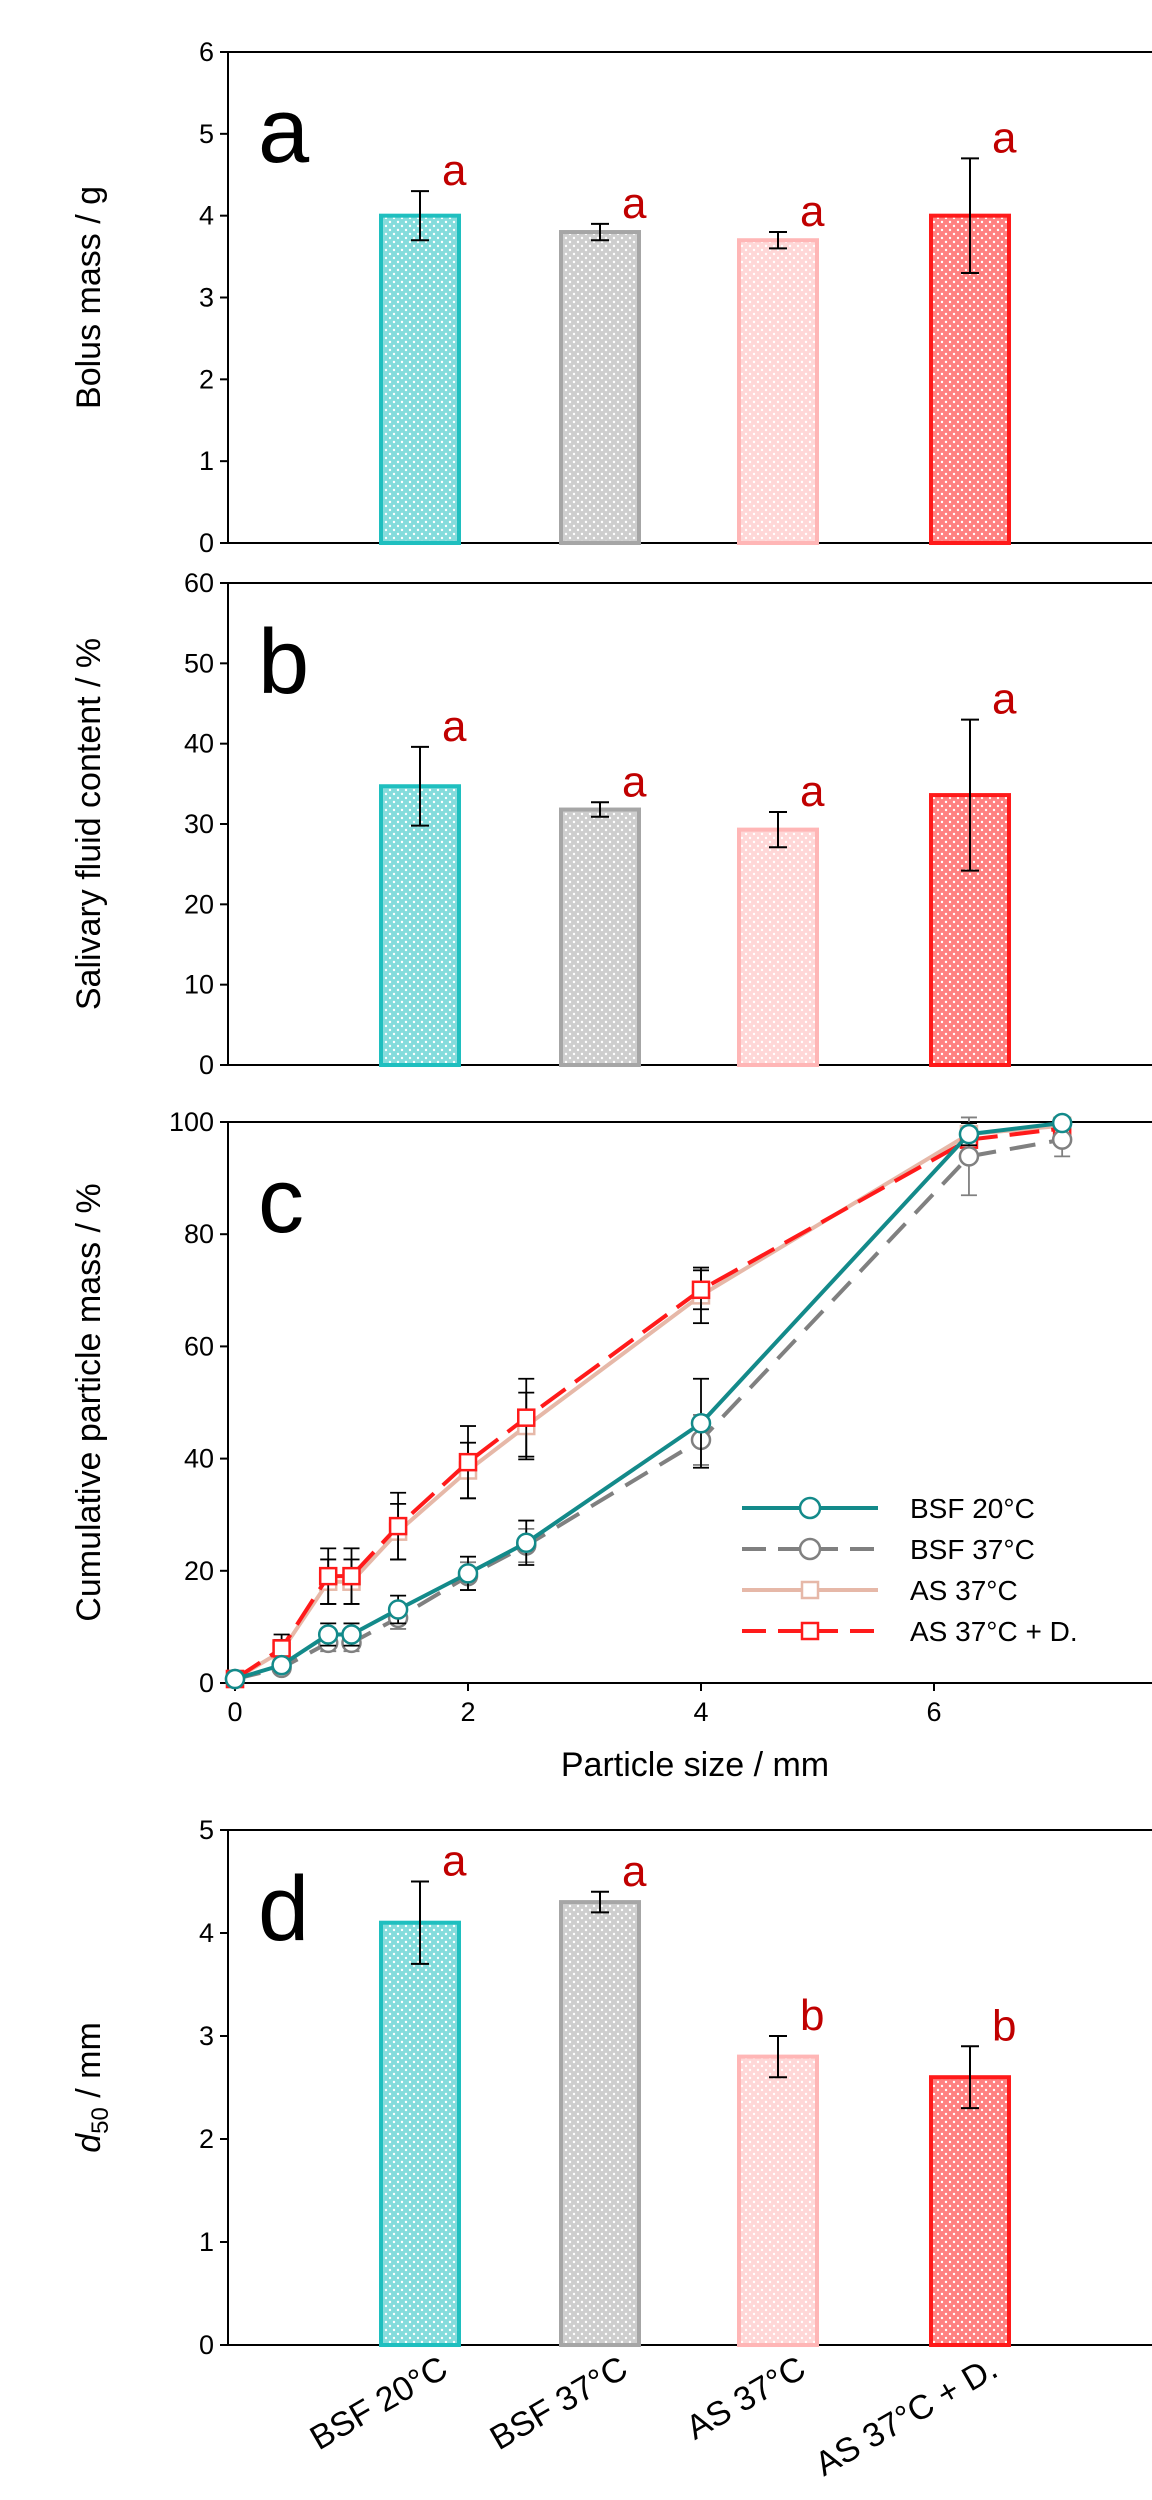 This screenshot has height=2500, width=1152. Describe the element at coordinates (972, 1549) in the screenshot. I see `legend-label: BSF 37°C` at that location.